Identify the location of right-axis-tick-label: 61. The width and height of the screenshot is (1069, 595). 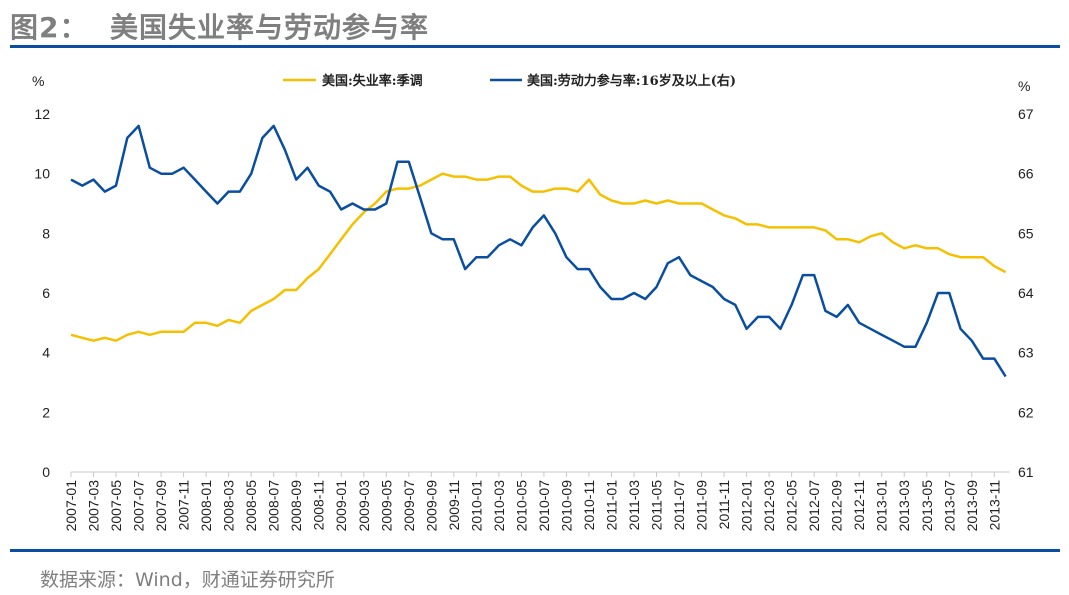
(1026, 472).